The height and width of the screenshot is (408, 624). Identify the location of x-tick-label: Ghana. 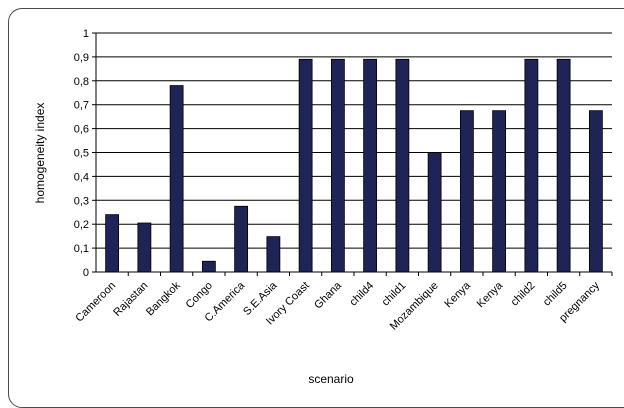
(328, 295).